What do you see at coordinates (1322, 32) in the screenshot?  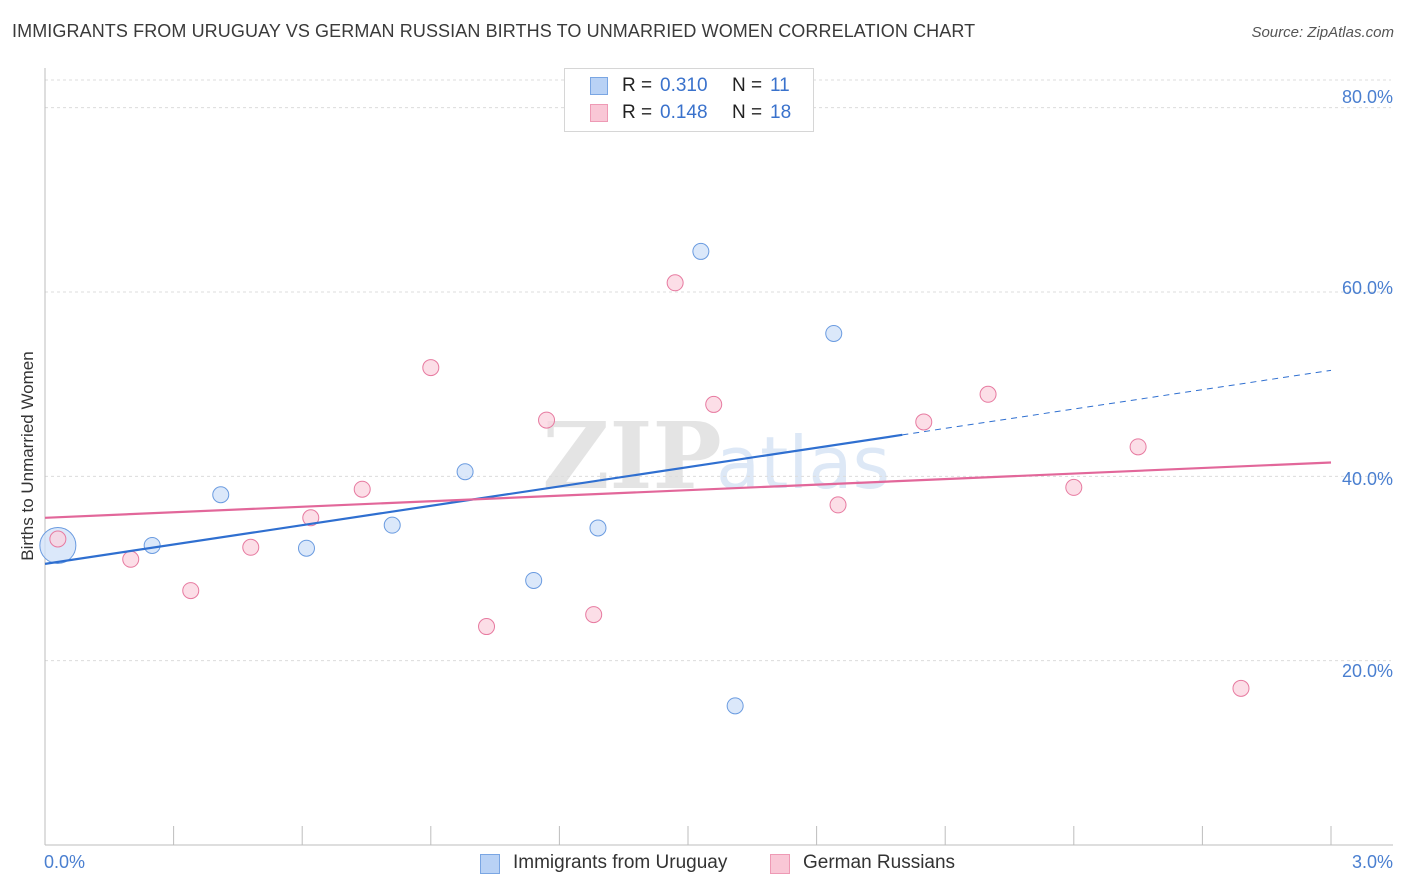 I see `source-label: Source: ZipAtlas.com` at bounding box center [1322, 32].